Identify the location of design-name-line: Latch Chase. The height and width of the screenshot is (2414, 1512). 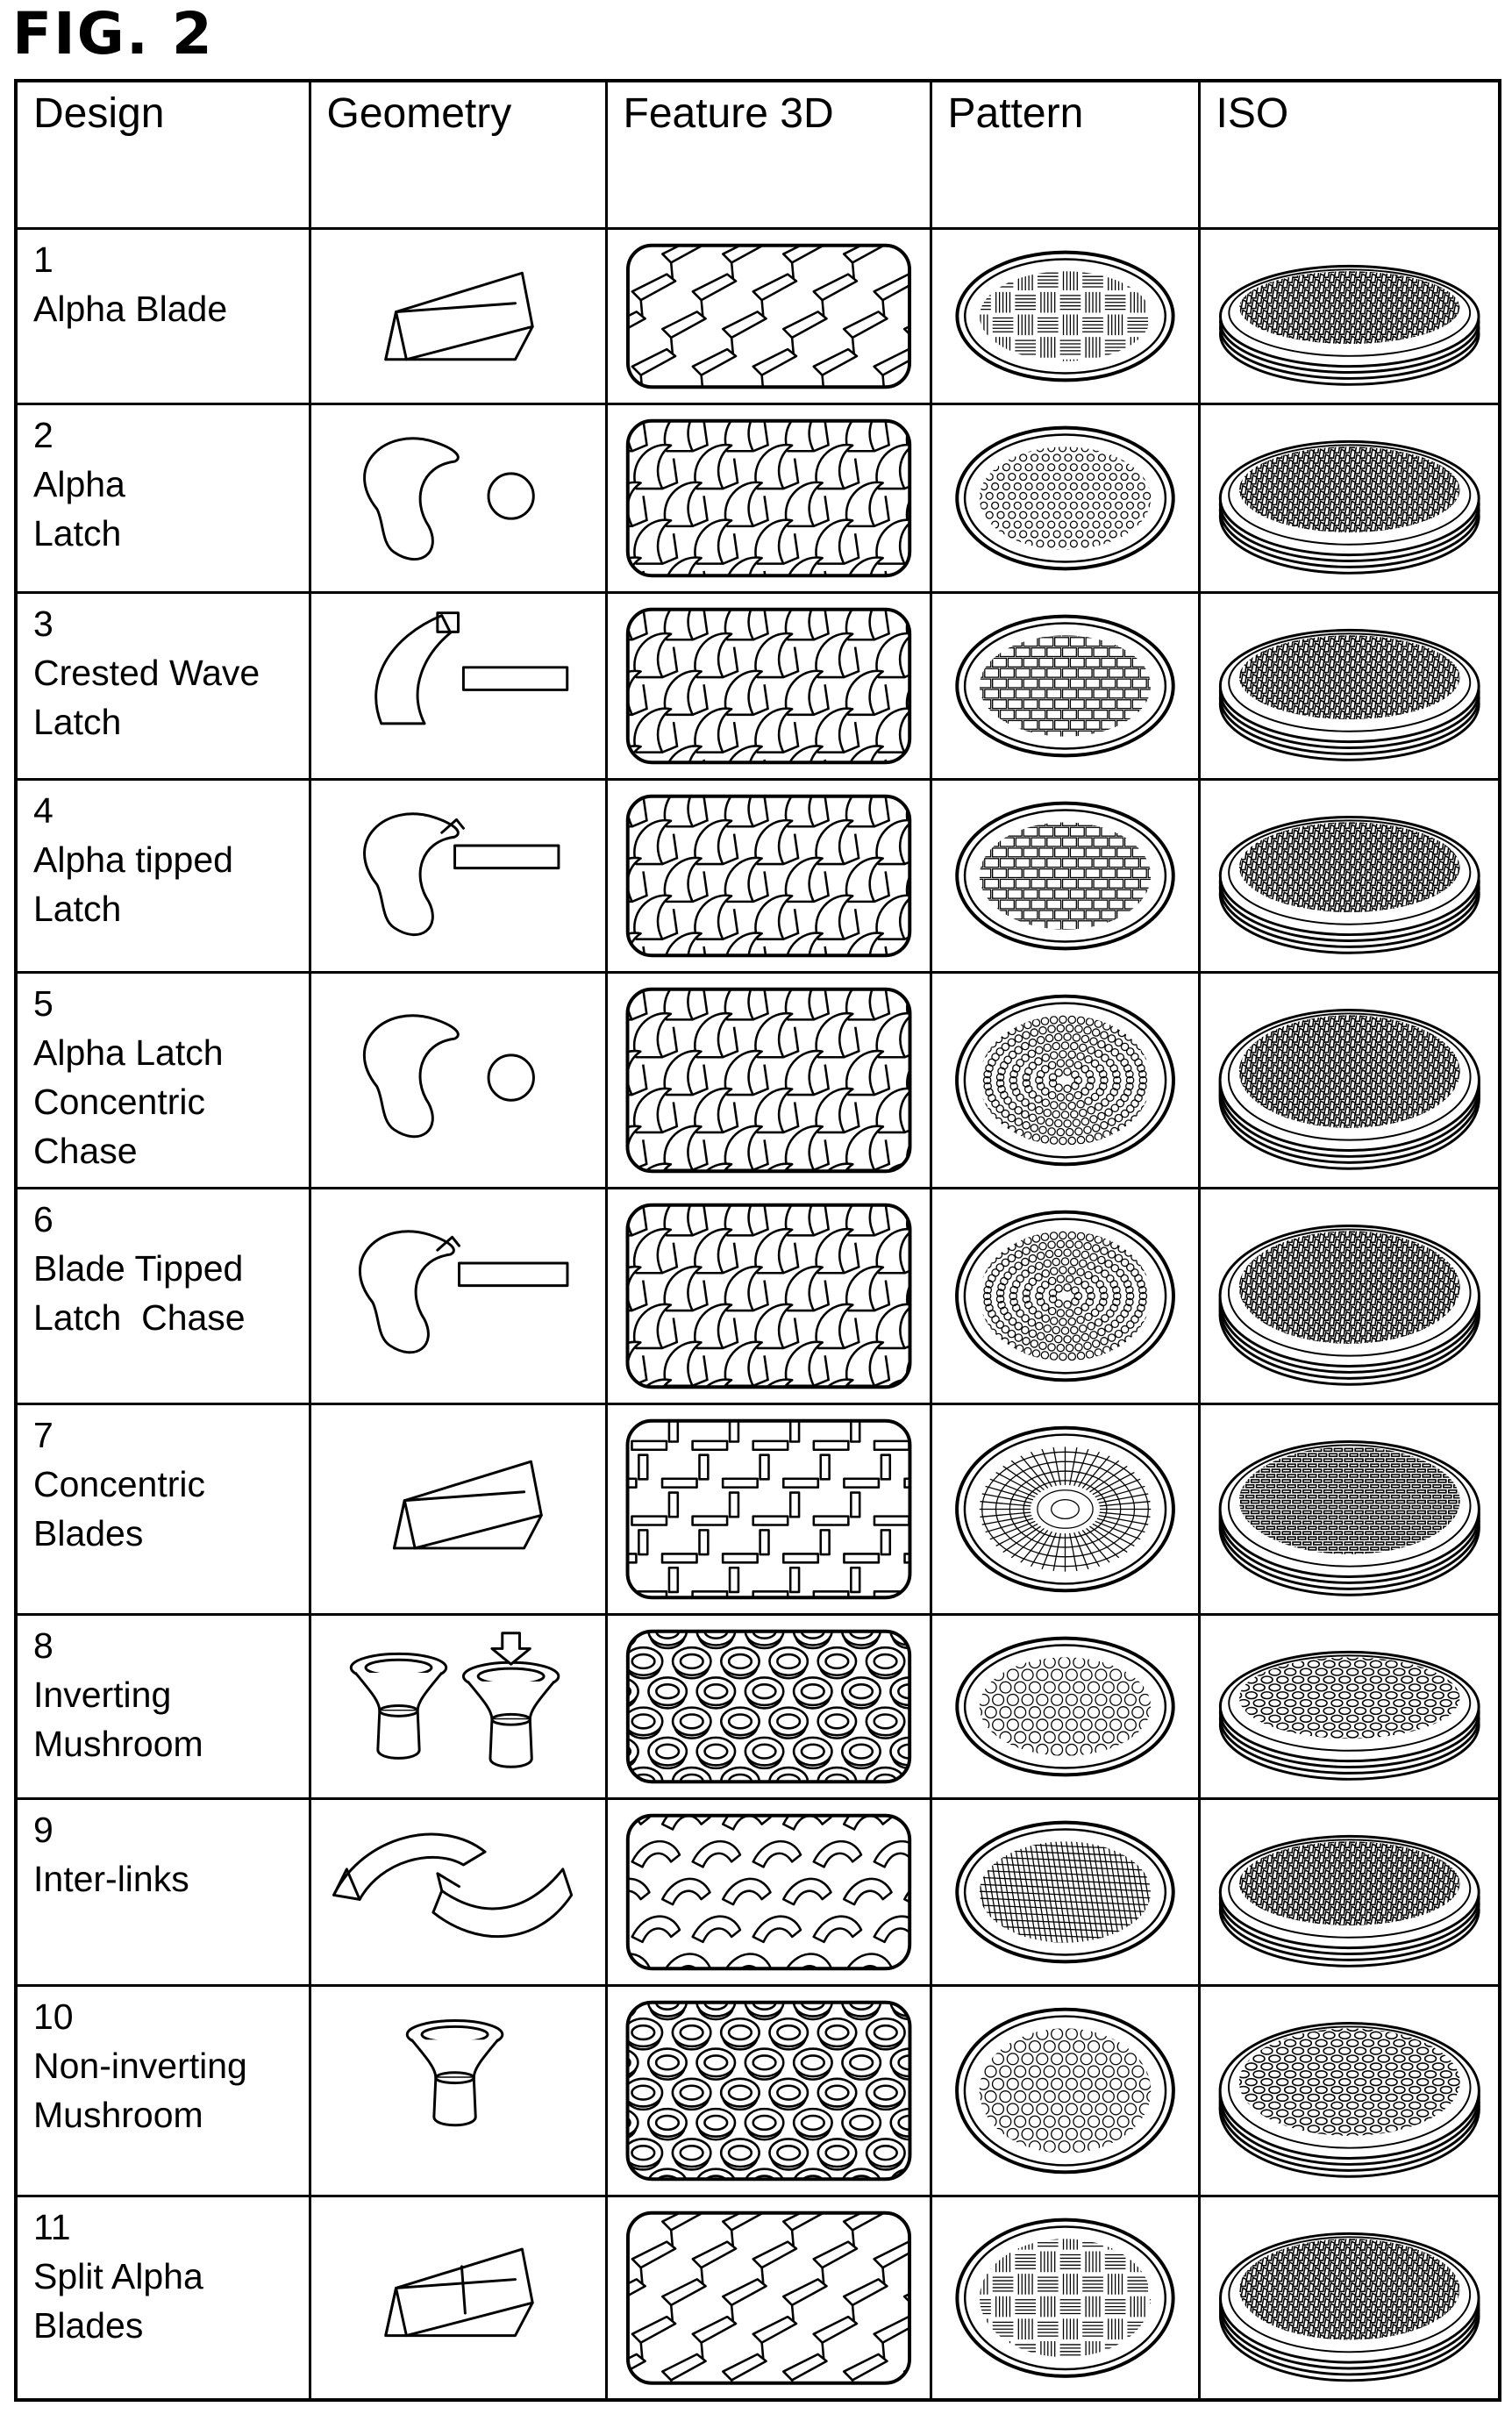
(171, 1317).